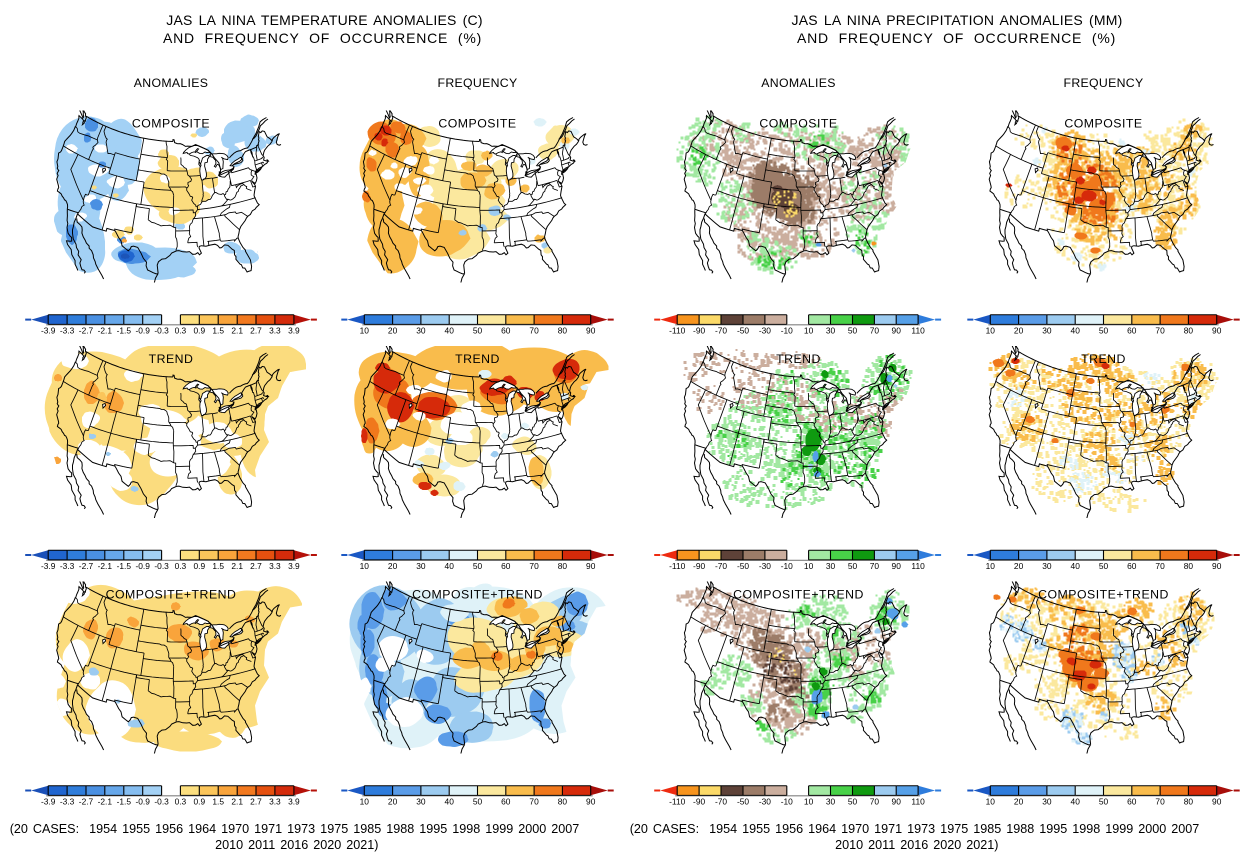 This screenshot has width=1247, height=861. What do you see at coordinates (324, 20) in the screenshot?
I see `svg-text:JAS LA NINA TEMPERATURE ANOMAL: JAS LA NINA TEMPERATURE ANOMALIES (C)` at bounding box center [324, 20].